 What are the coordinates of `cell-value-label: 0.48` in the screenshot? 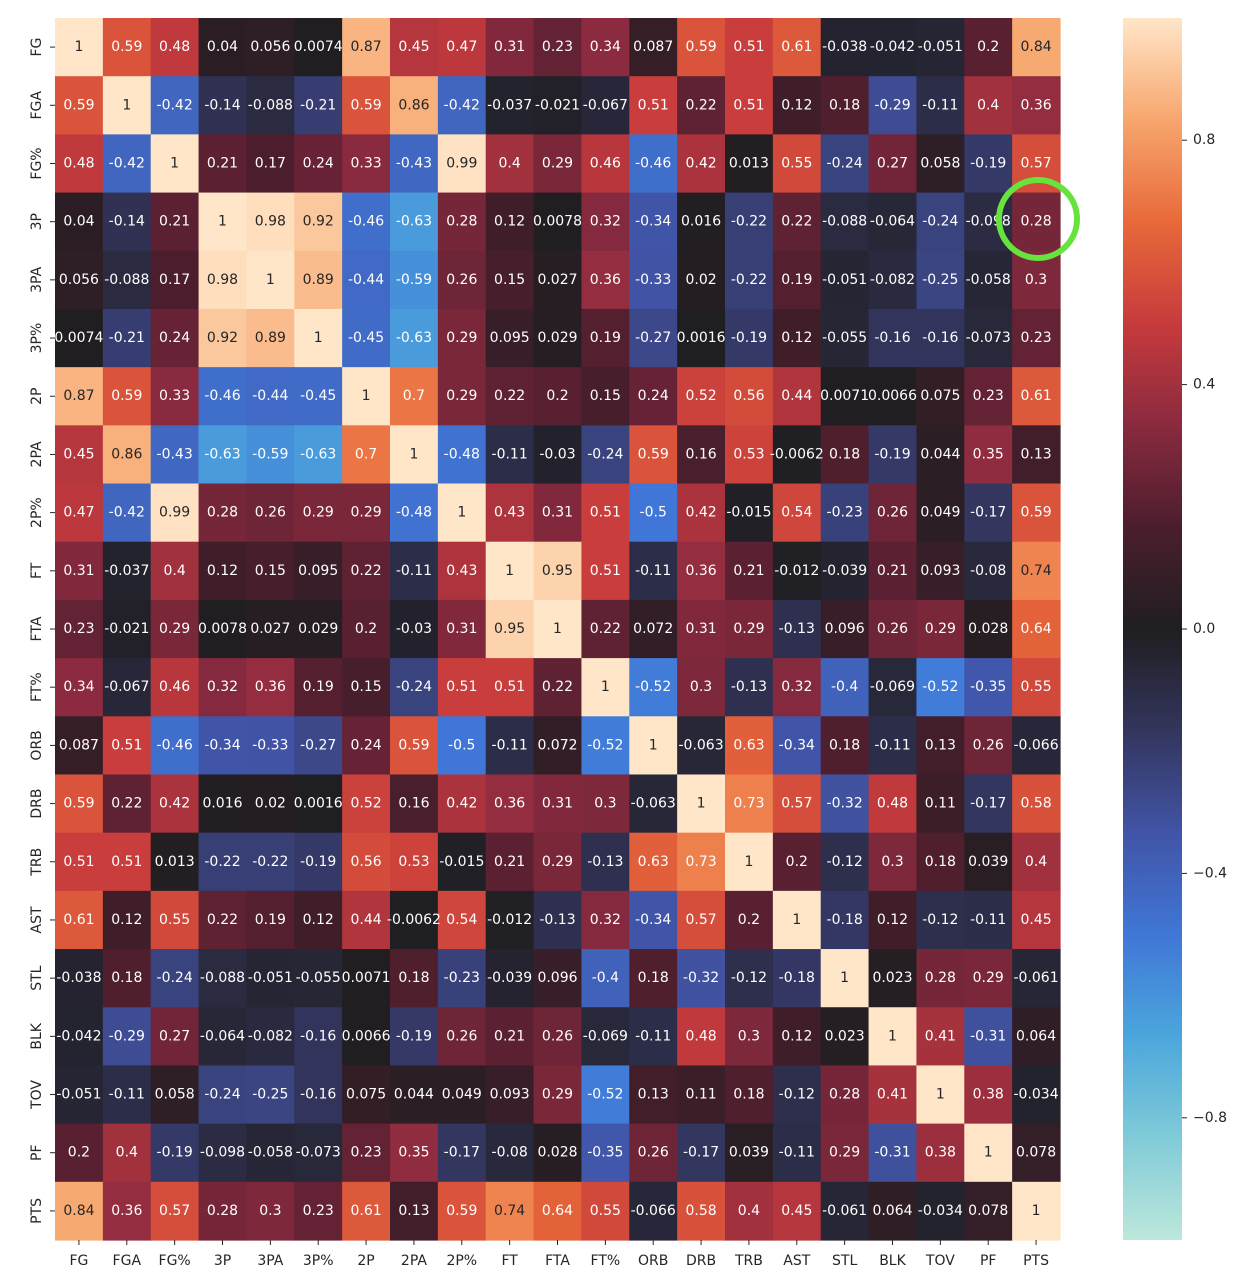 It's located at (174, 47).